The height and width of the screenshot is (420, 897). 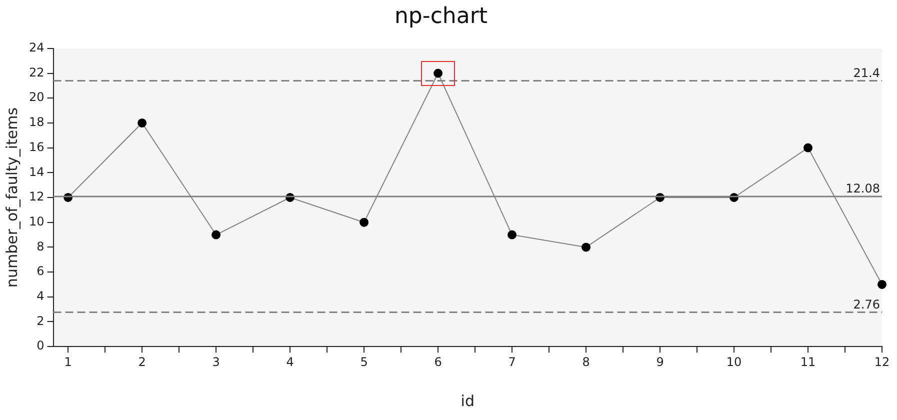 I want to click on y-tick-label: 6, so click(x=40, y=271).